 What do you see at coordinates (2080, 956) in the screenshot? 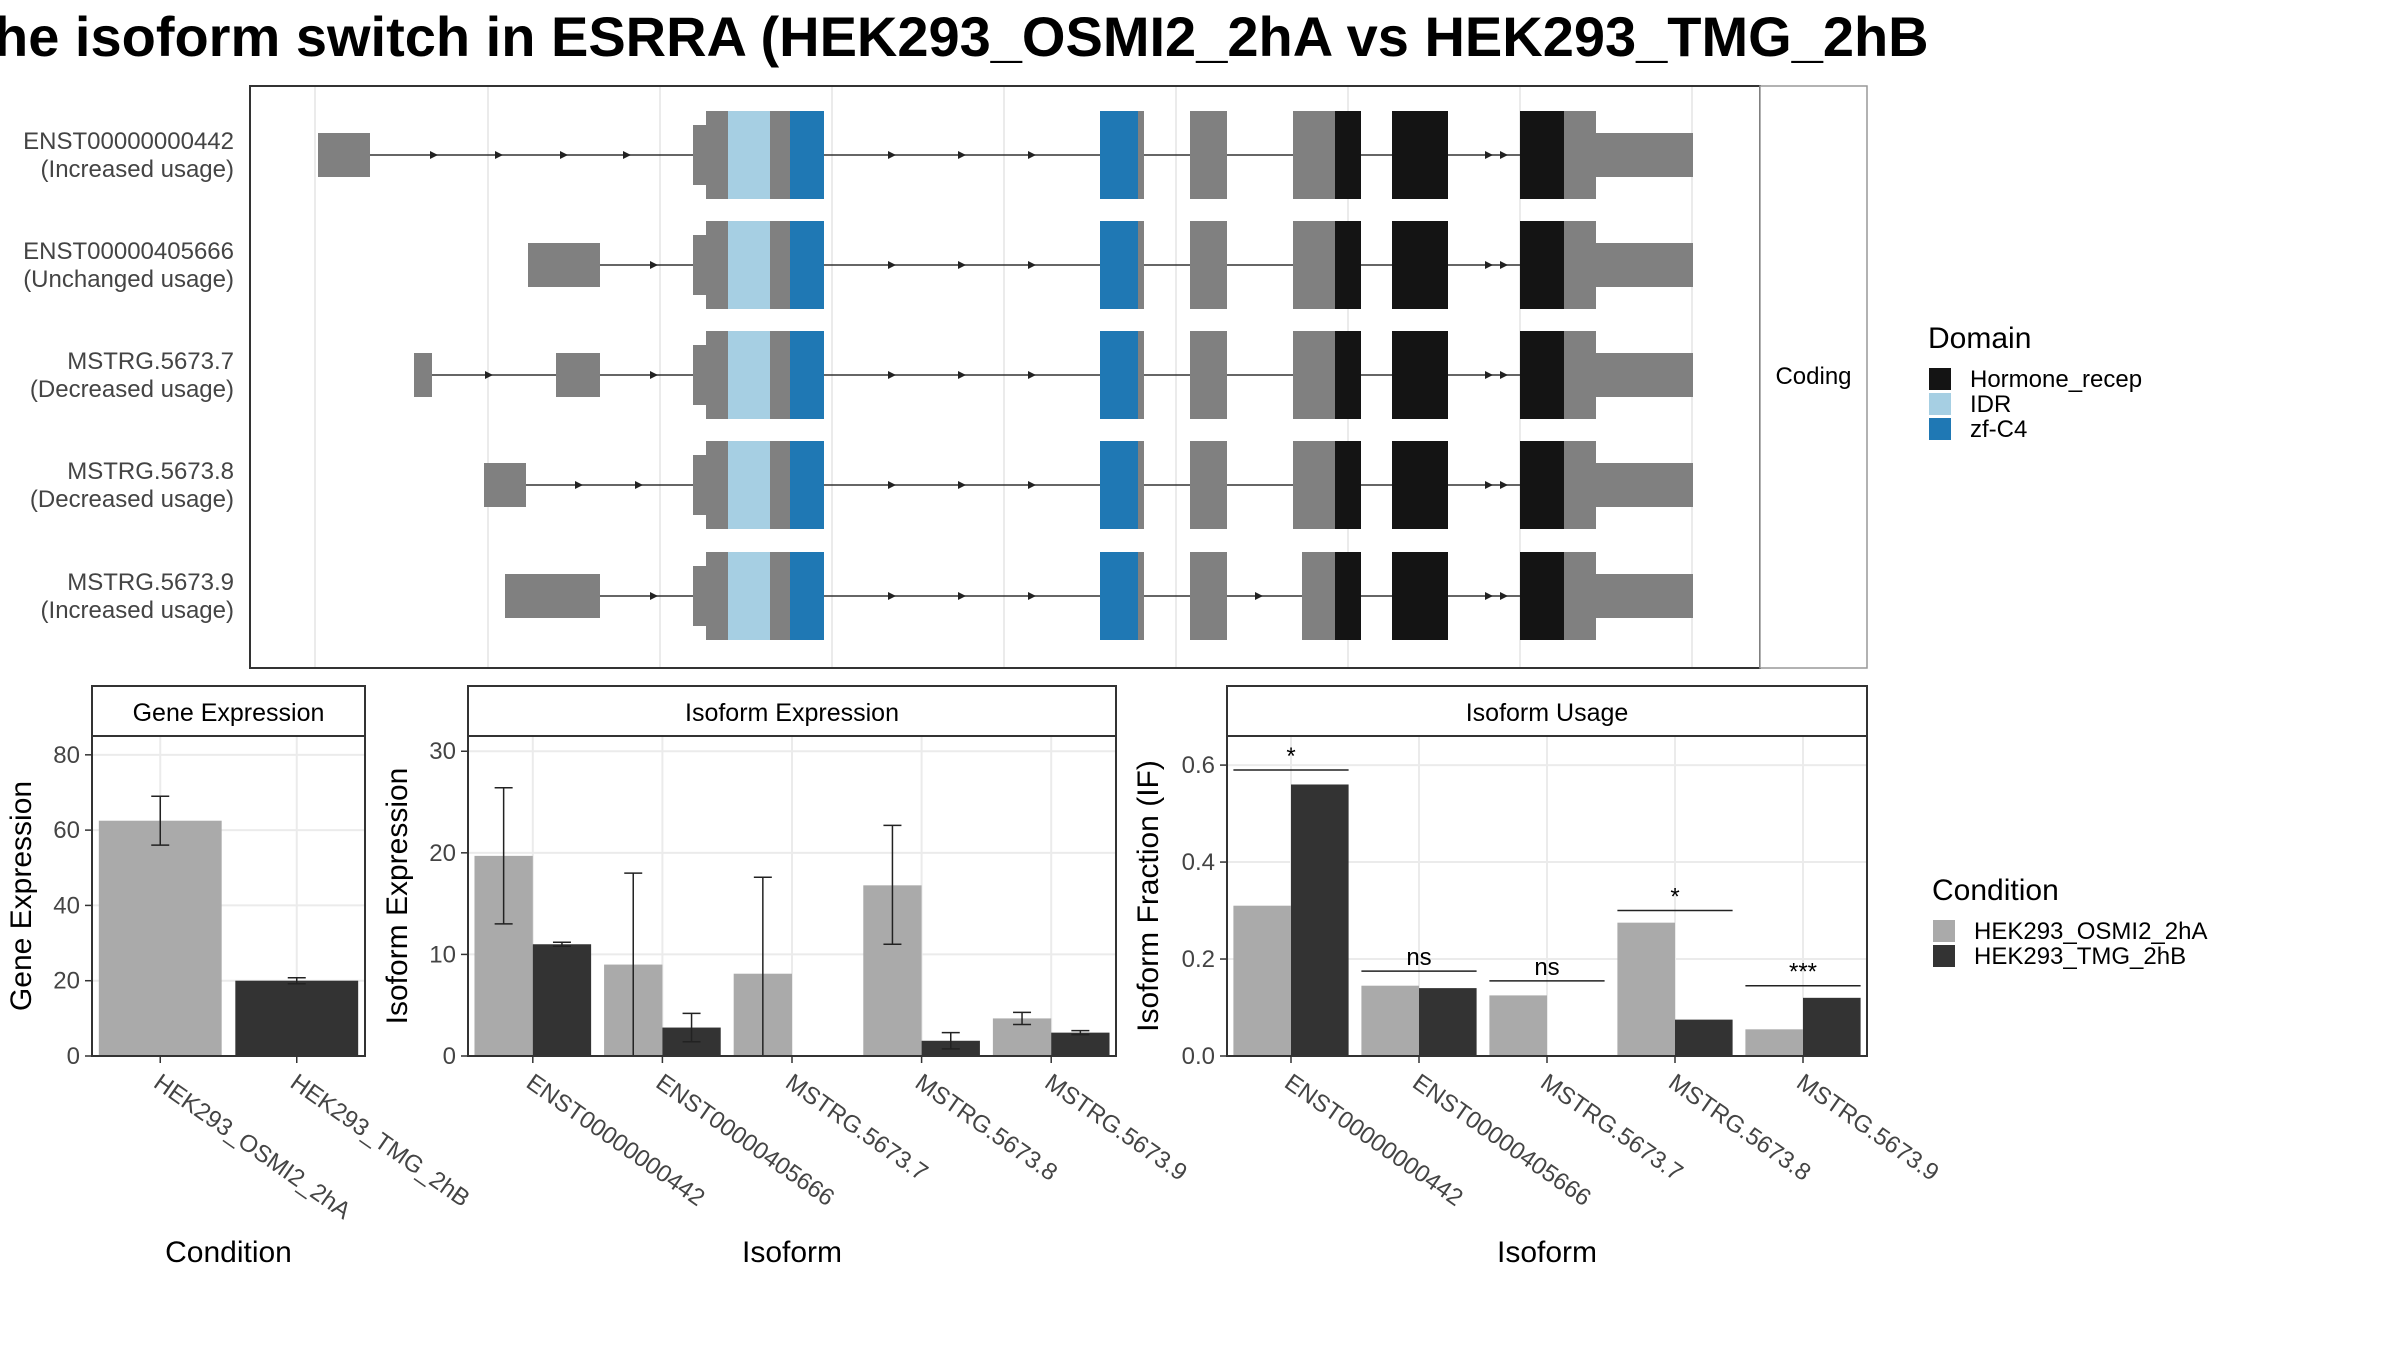
I see `legend-label: HEK293_TMG_2hB` at bounding box center [2080, 956].